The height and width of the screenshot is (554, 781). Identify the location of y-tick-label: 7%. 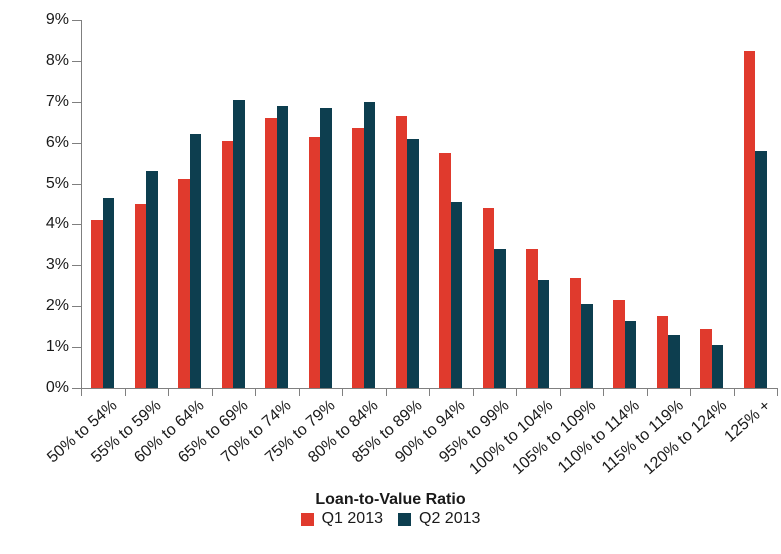
(57, 101).